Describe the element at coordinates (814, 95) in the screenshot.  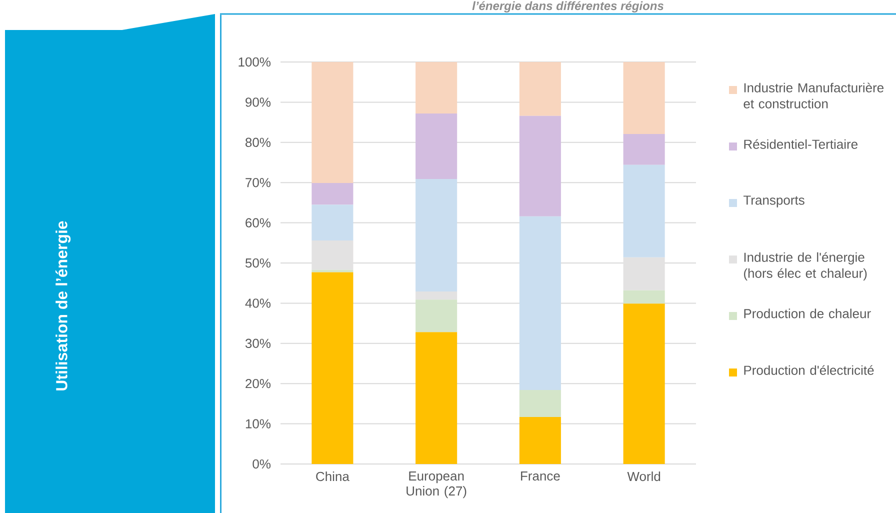
I see `legend-label: Industrie Manufacturière et construction` at that location.